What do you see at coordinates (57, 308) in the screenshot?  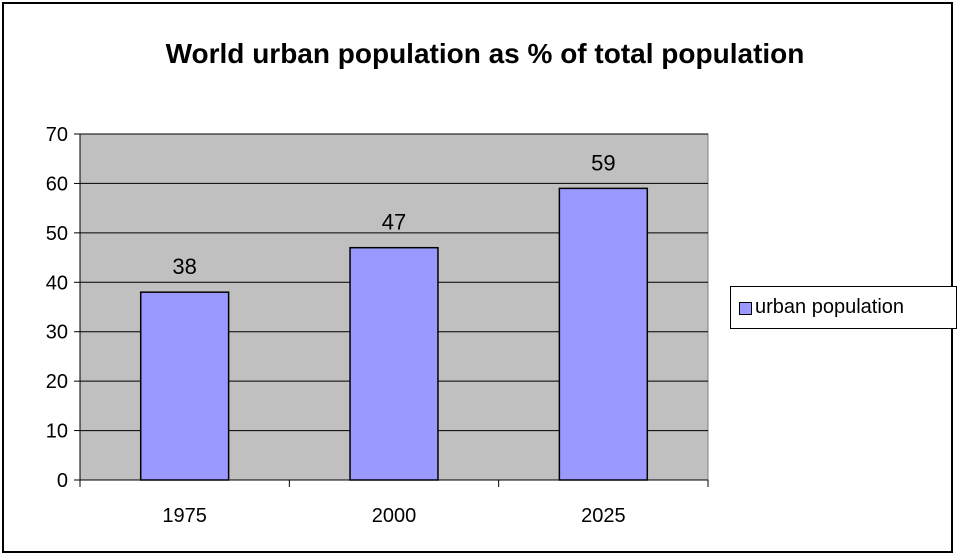 I see `y-tick-labels: 0 10 20 30 40 50 60 70` at bounding box center [57, 308].